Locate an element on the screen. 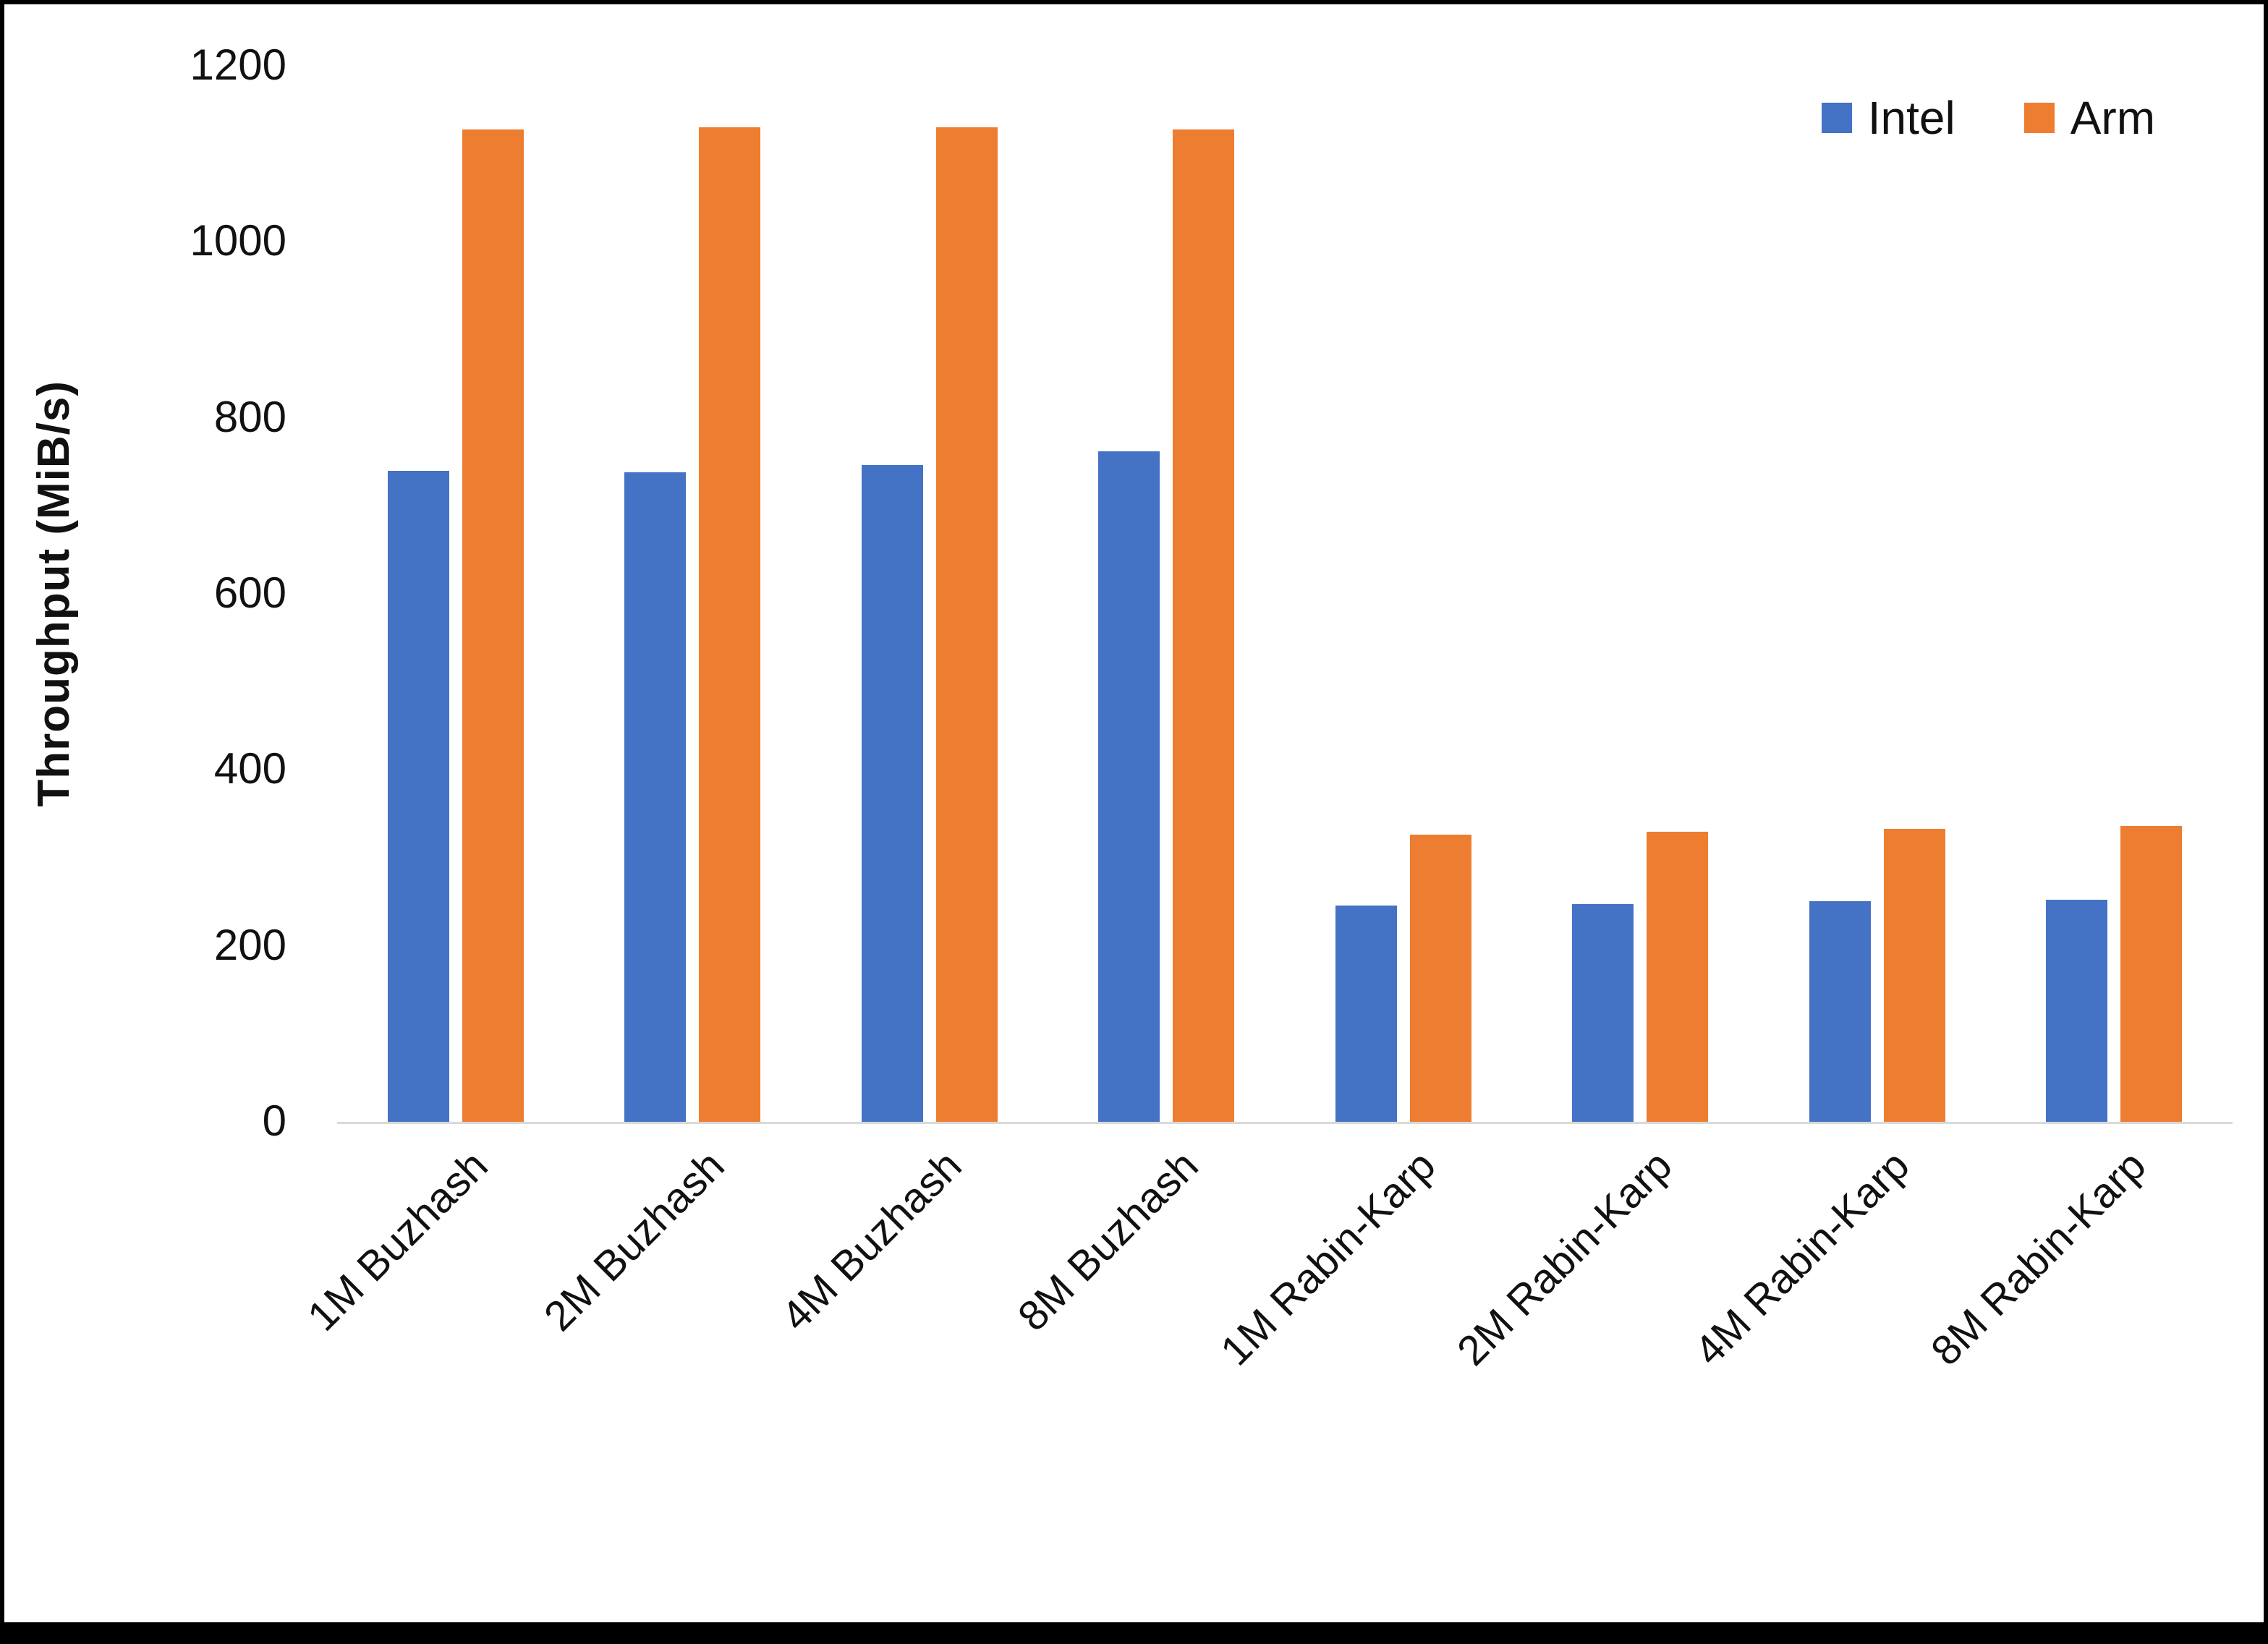 This screenshot has width=2268, height=1644. bar-arm-2m-rabin-karp is located at coordinates (1678, 976).